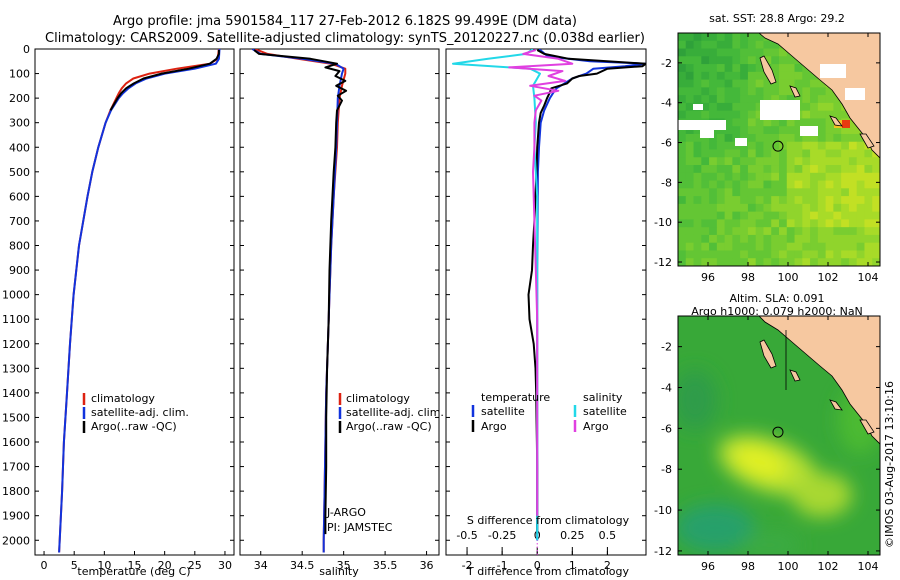 Image resolution: width=900 pixels, height=580 pixels. What do you see at coordinates (795, 91) in the screenshot?
I see `island-sipora-top` at bounding box center [795, 91].